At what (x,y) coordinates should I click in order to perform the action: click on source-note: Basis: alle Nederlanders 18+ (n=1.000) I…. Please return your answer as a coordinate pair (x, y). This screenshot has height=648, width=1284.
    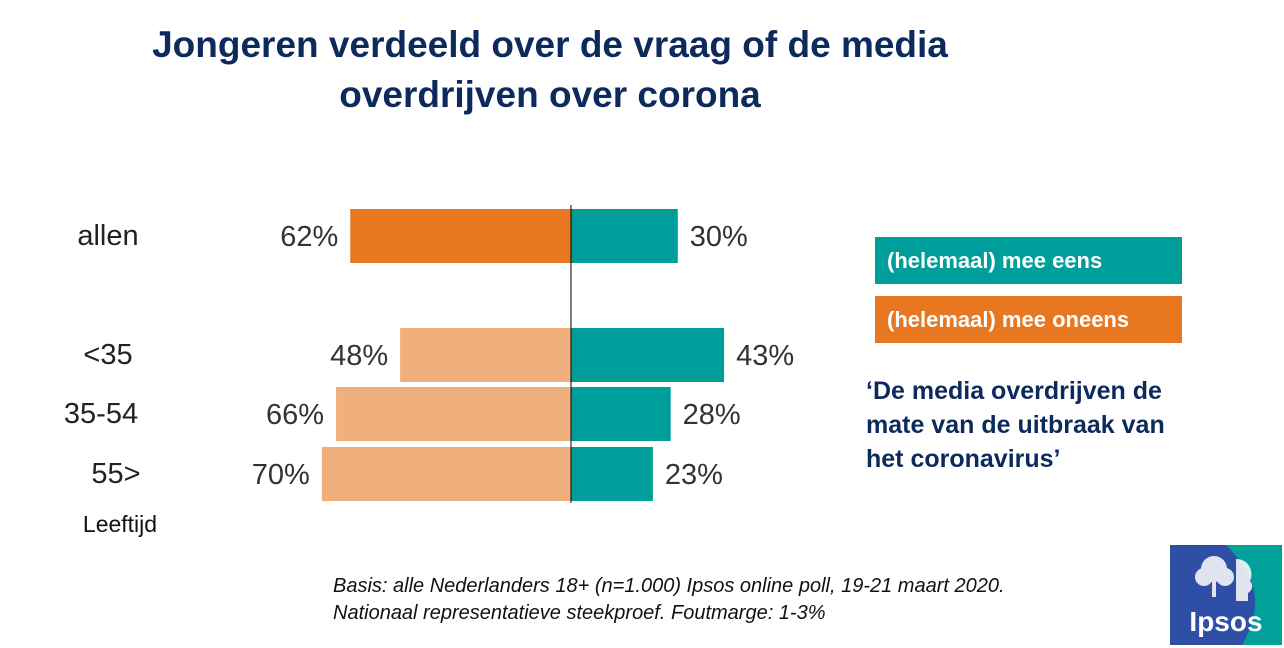
    Looking at the image, I should click on (743, 600).